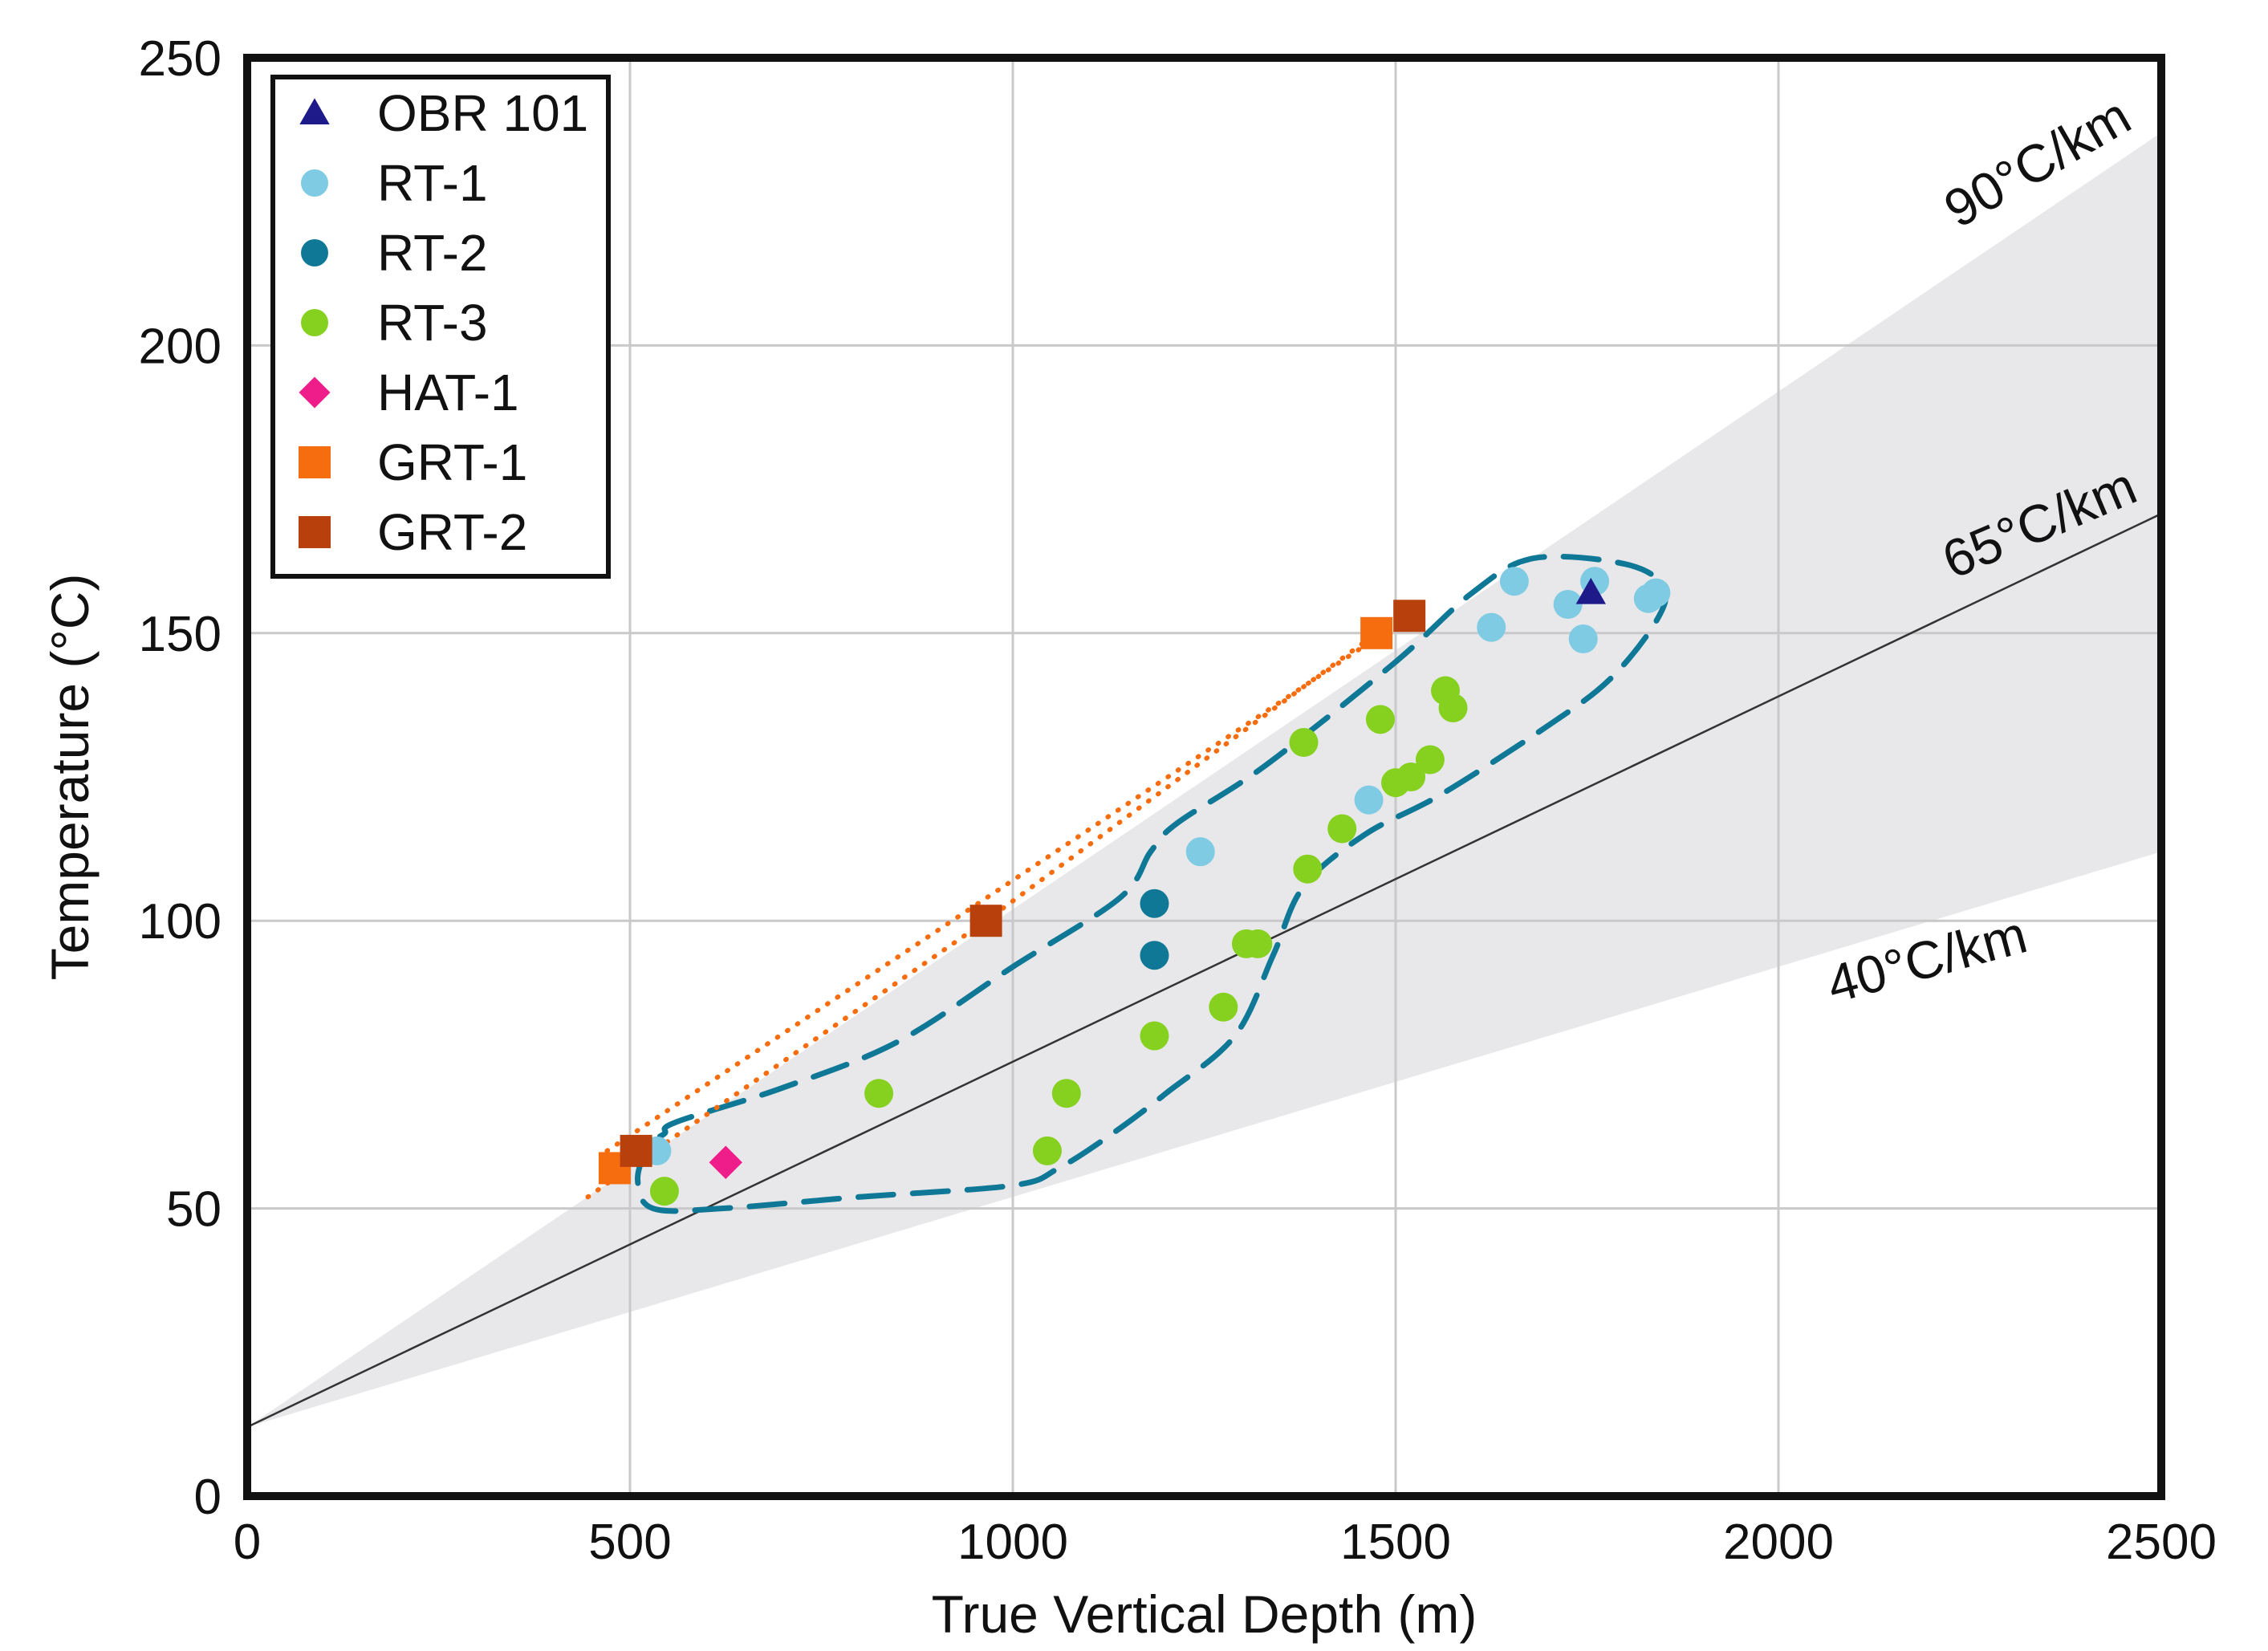 This screenshot has height=1651, width=2268. I want to click on legend: OBR 101 RT-1 RT-2 RT-3 HAT-1 GRT-1 GRT-2, so click(440, 327).